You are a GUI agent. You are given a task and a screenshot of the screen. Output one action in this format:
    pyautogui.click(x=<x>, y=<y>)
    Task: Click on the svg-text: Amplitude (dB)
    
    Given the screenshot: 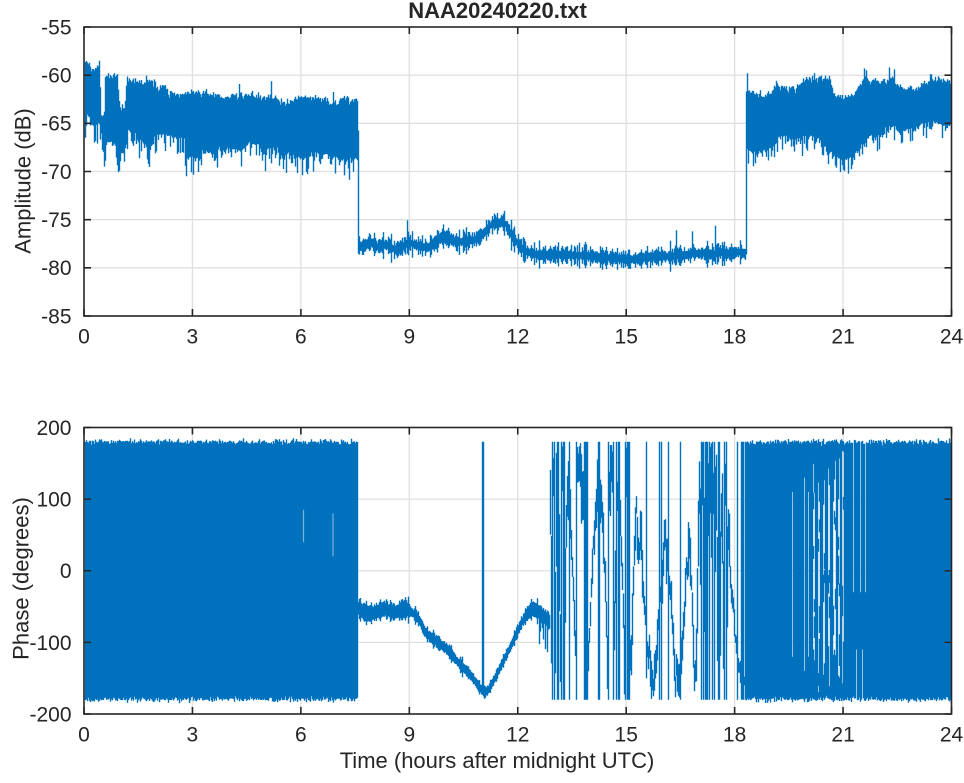 What is the action you would take?
    pyautogui.click(x=23, y=181)
    